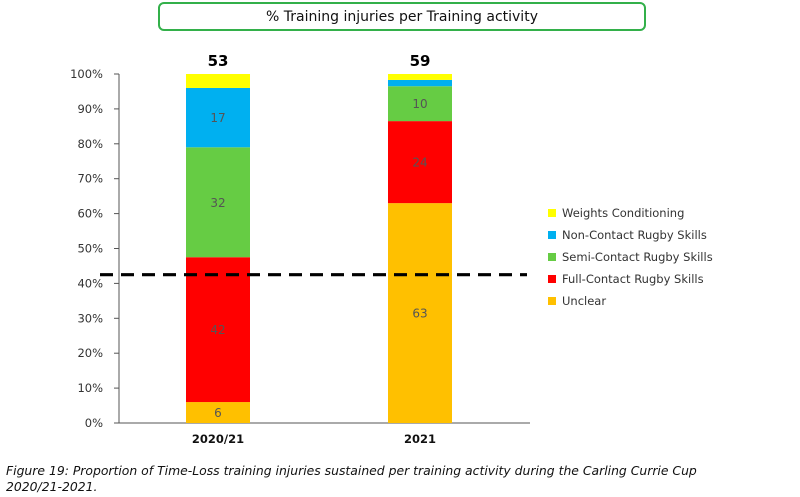  Describe the element at coordinates (420, 61) in the screenshot. I see `bar-total-label: 59` at that location.